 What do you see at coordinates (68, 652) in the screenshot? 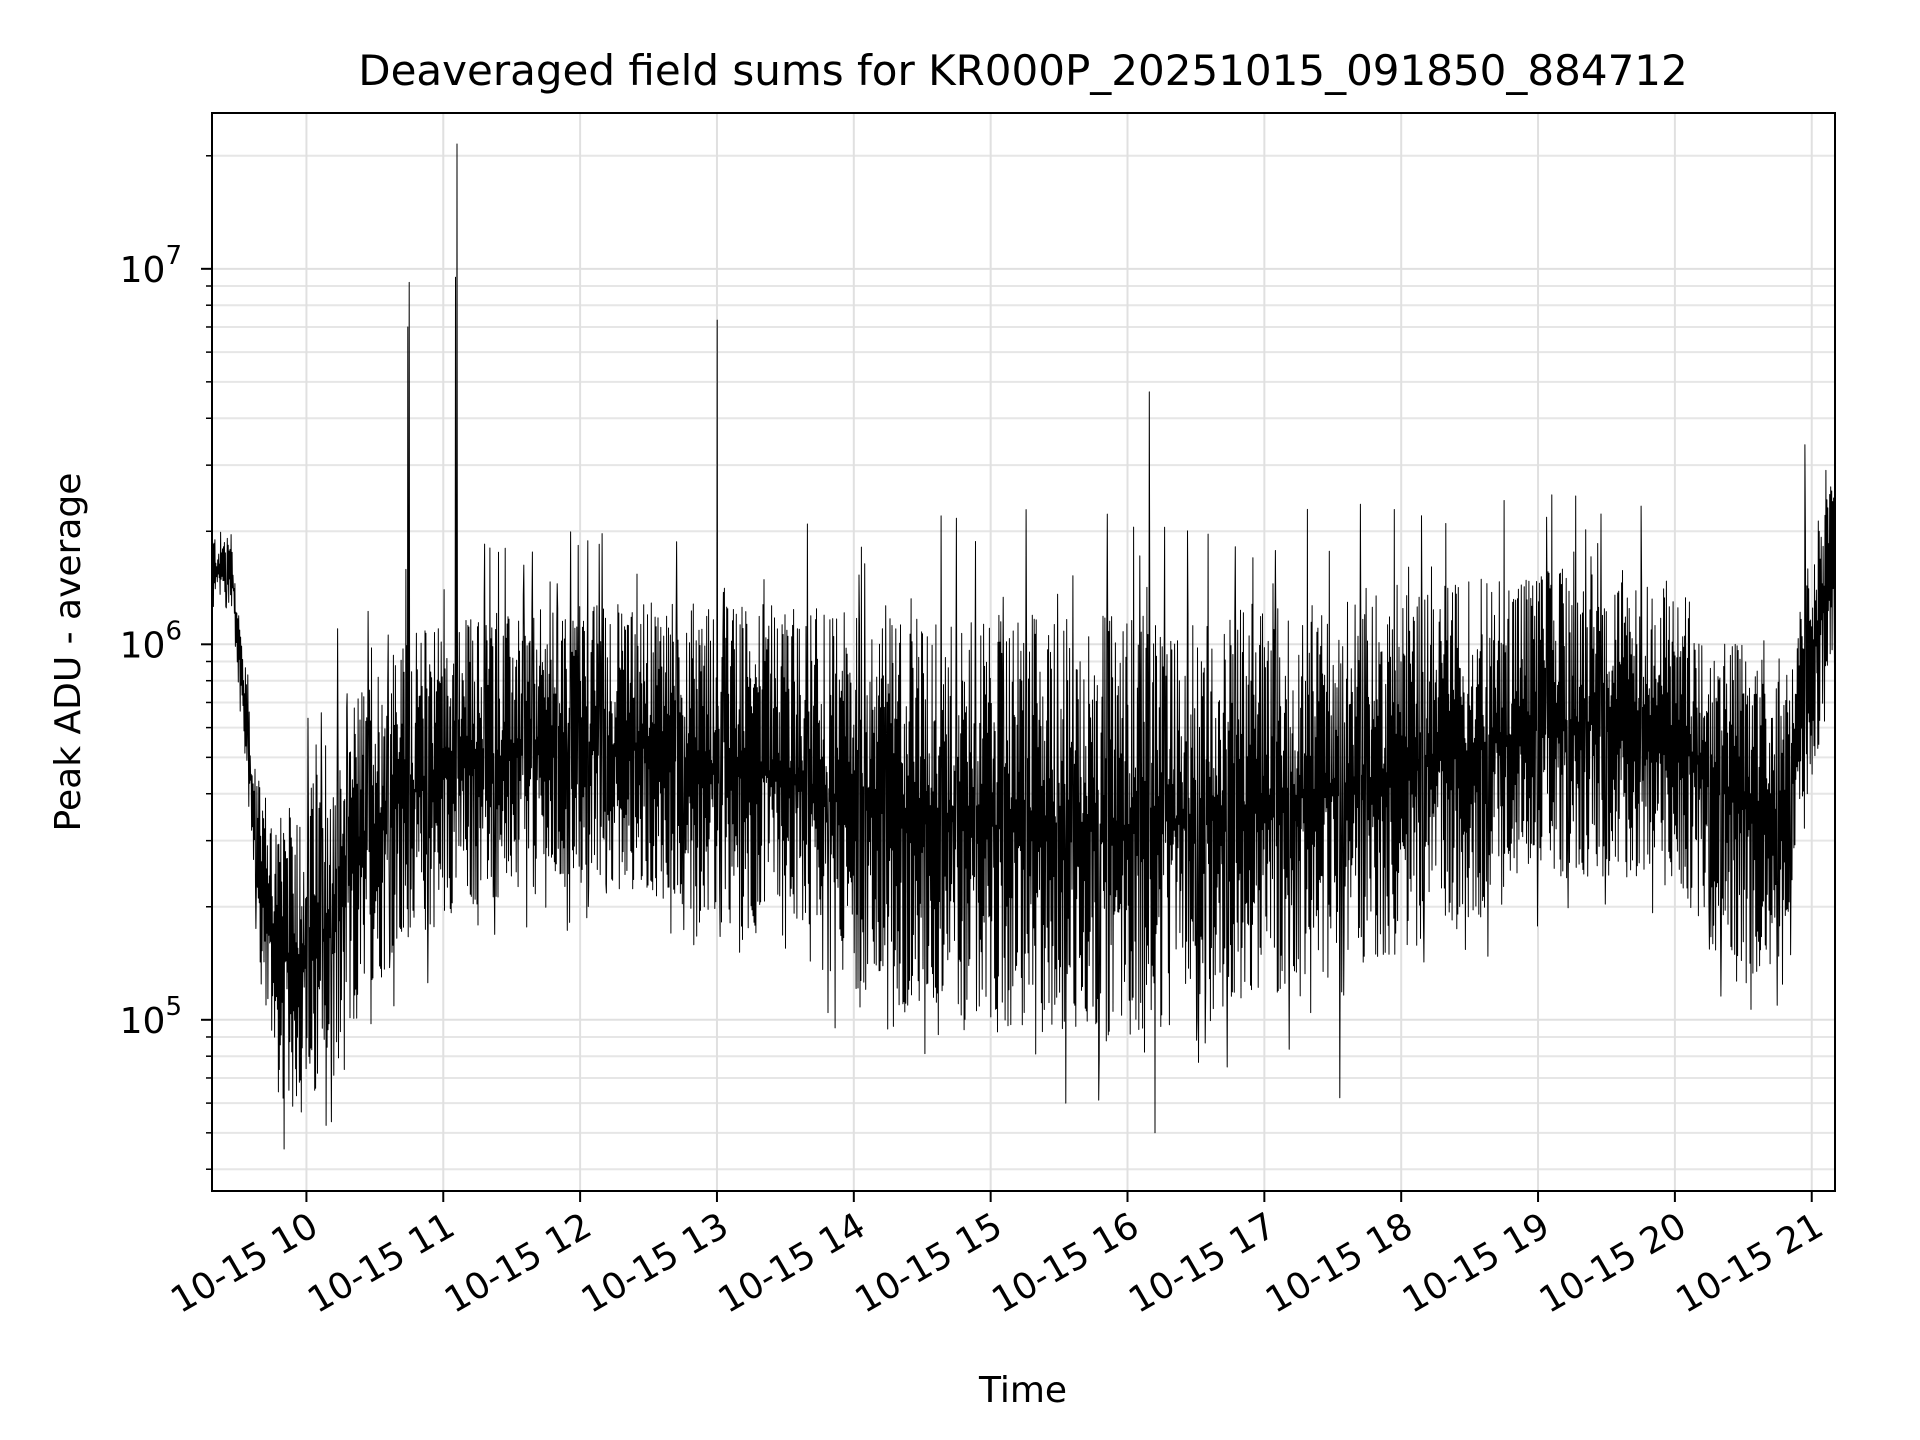
I see `y-axis-label: Peak ADU - average` at bounding box center [68, 652].